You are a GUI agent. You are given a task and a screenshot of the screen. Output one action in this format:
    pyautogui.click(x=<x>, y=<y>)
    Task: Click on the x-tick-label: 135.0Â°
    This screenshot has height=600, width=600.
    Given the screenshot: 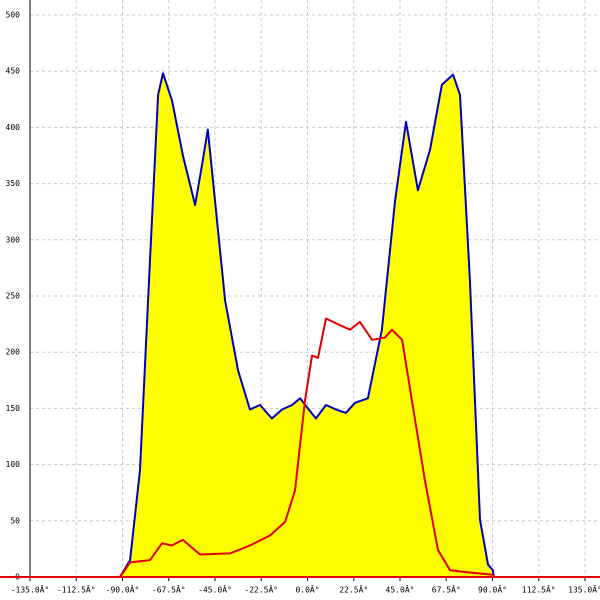 What is the action you would take?
    pyautogui.click(x=584, y=589)
    